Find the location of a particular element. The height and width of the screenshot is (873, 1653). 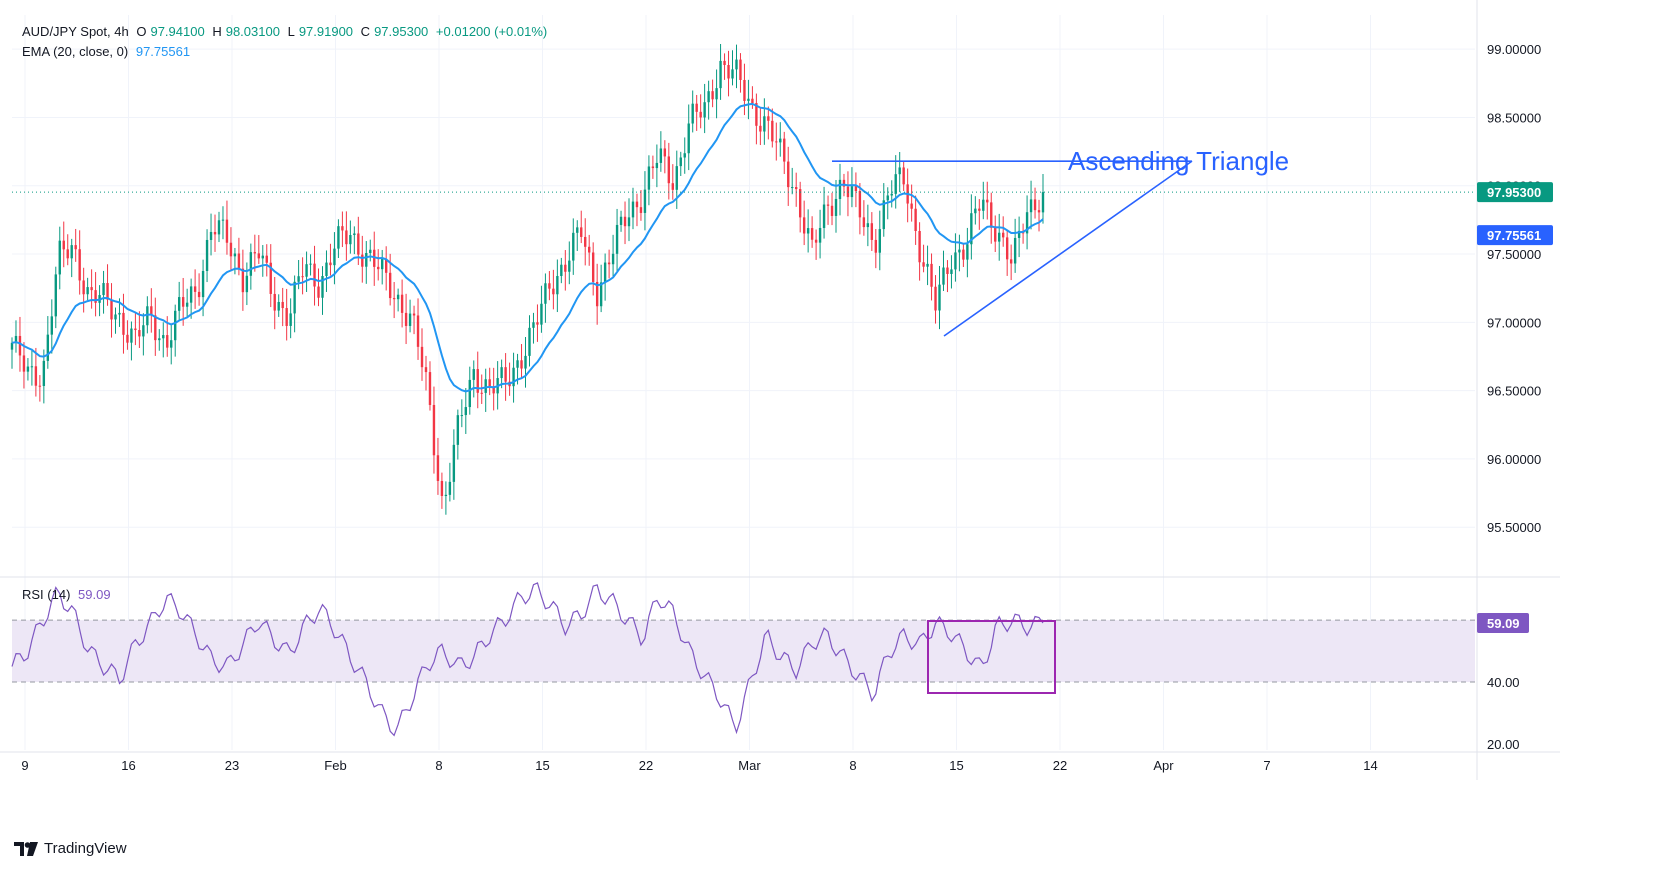

time-tick-label: 22 is located at coordinates (1060, 765).